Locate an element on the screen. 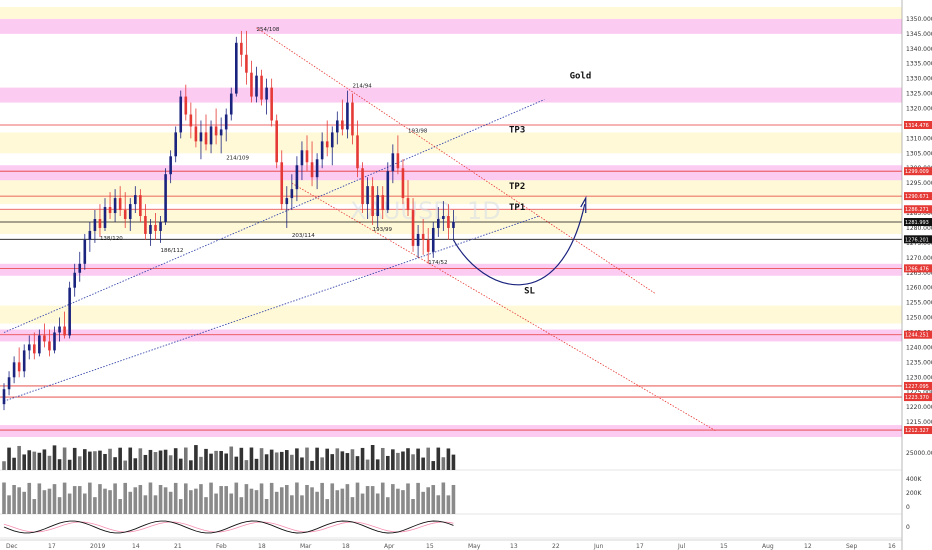 This screenshot has width=932, height=550. price-tag-label: 1212.327 is located at coordinates (917, 431).